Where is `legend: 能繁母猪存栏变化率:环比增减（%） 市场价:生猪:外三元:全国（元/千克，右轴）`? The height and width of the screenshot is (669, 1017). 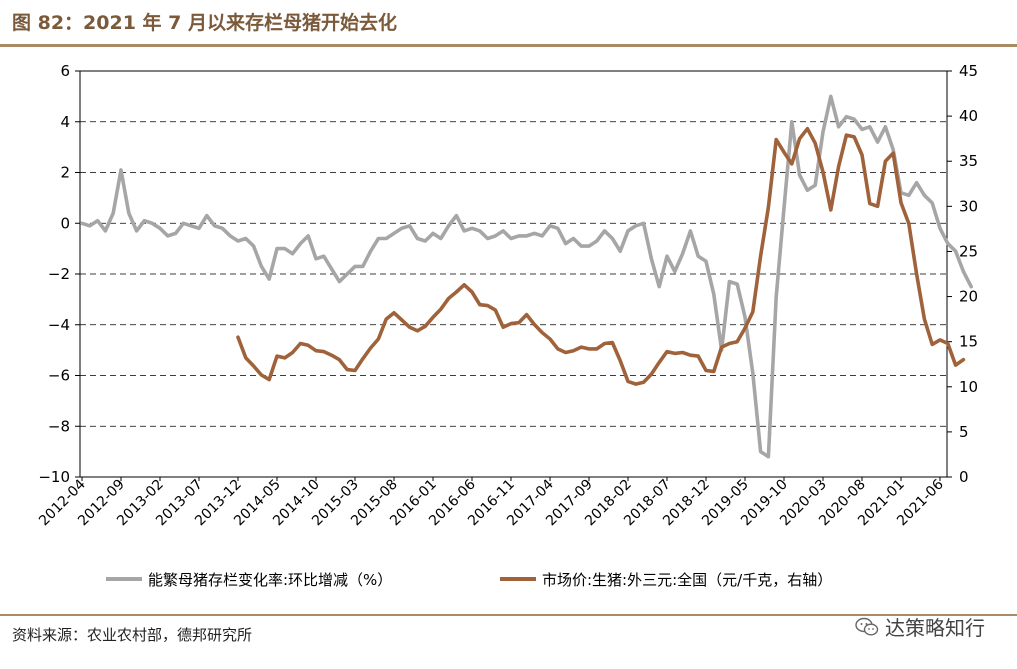 legend: 能繁母猪存栏变化率:环比增减（%） 市场价:生猪:外三元:全国（元/千克，右轴） is located at coordinates (469, 580).